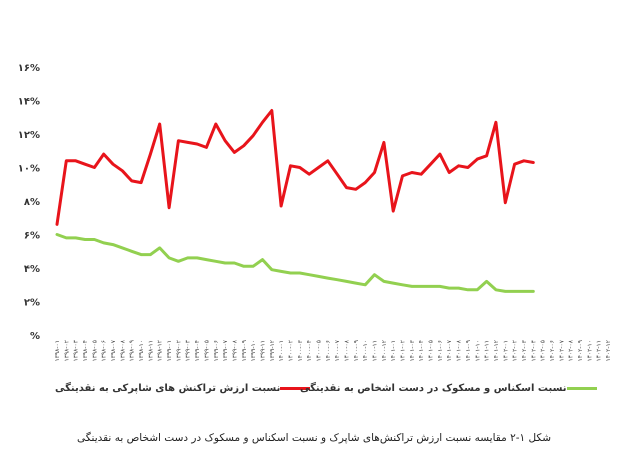 Image resolution: width=628 pixels, height=451 pixels. I want to click on x-tick-label: ۱۴۰۰-۰۸, so click(347, 350).